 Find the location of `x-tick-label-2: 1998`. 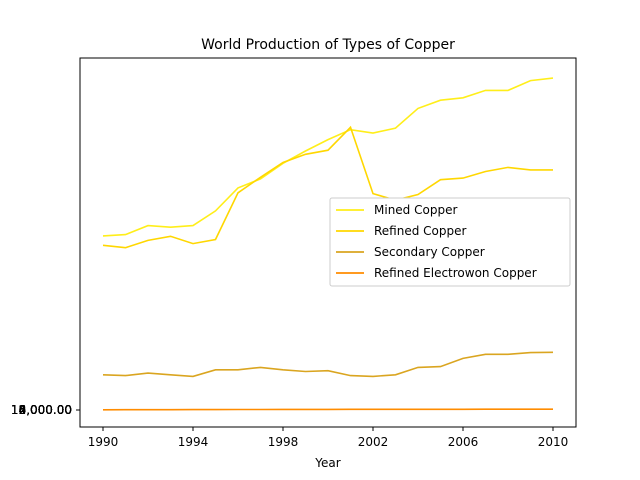

x-tick-label-2: 1998 is located at coordinates (283, 442).